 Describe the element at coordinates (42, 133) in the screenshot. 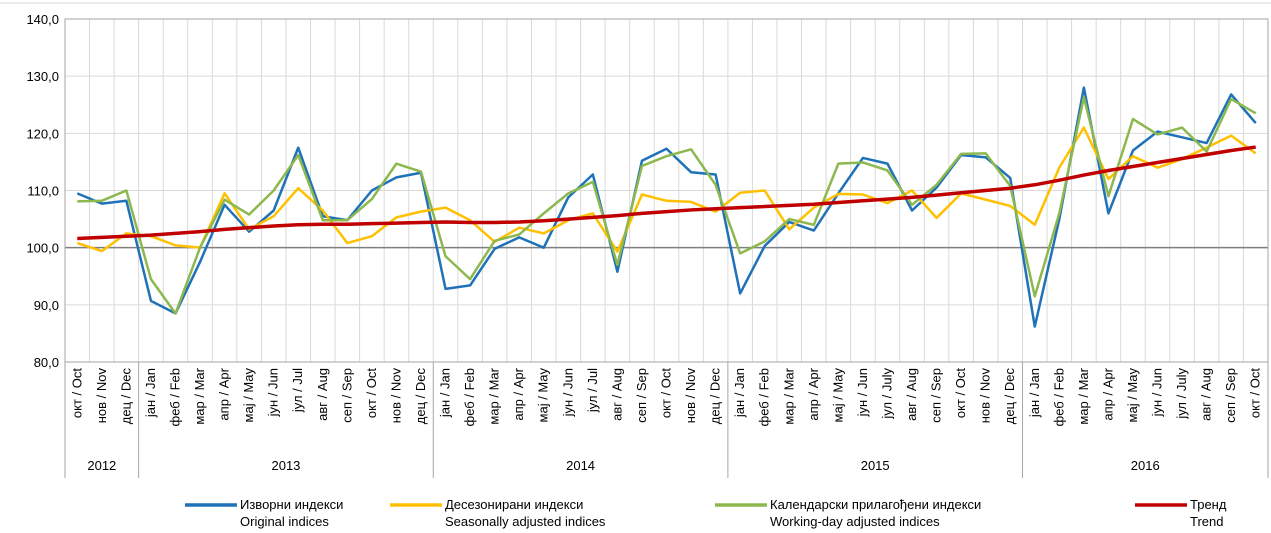

I see `y-tick-label: 120,0` at that location.